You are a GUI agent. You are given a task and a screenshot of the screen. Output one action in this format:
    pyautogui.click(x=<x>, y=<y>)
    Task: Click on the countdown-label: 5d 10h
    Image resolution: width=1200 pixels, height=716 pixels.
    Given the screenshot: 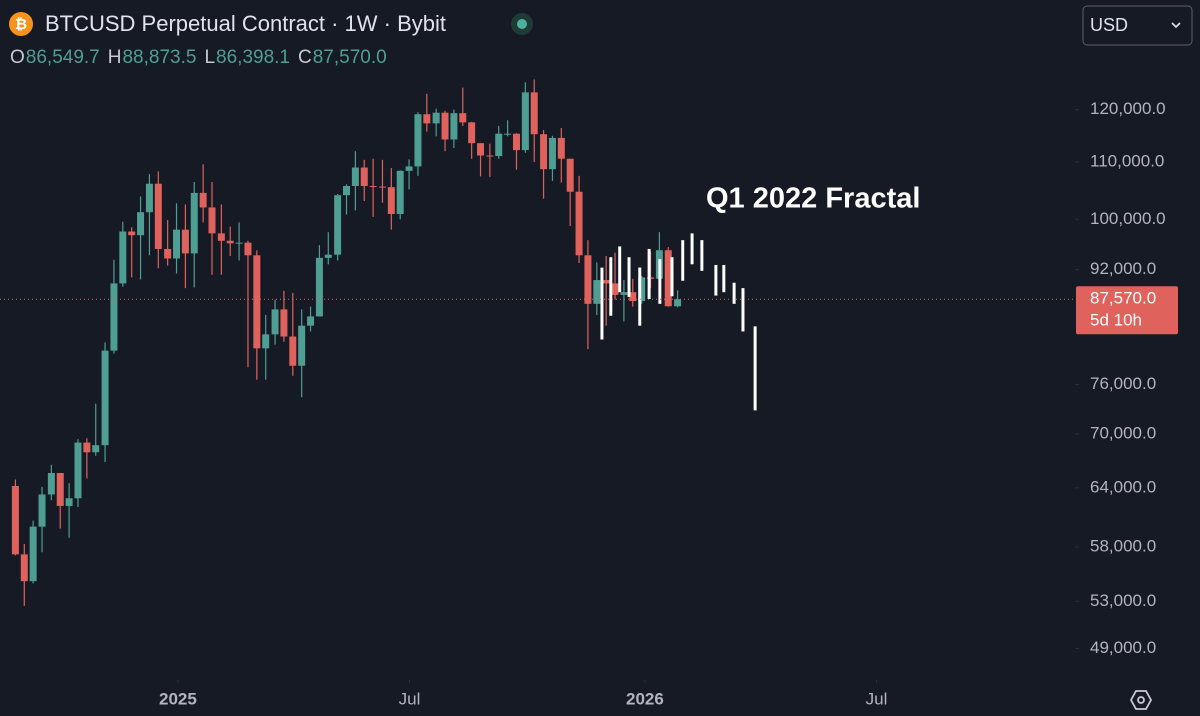 What is the action you would take?
    pyautogui.click(x=1116, y=320)
    